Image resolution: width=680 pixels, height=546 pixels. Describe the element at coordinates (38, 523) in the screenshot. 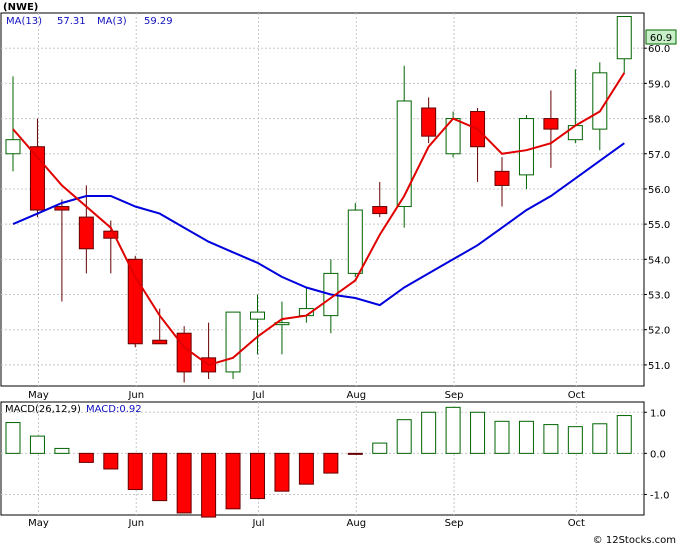

I see `macd-month-label: May` at that location.